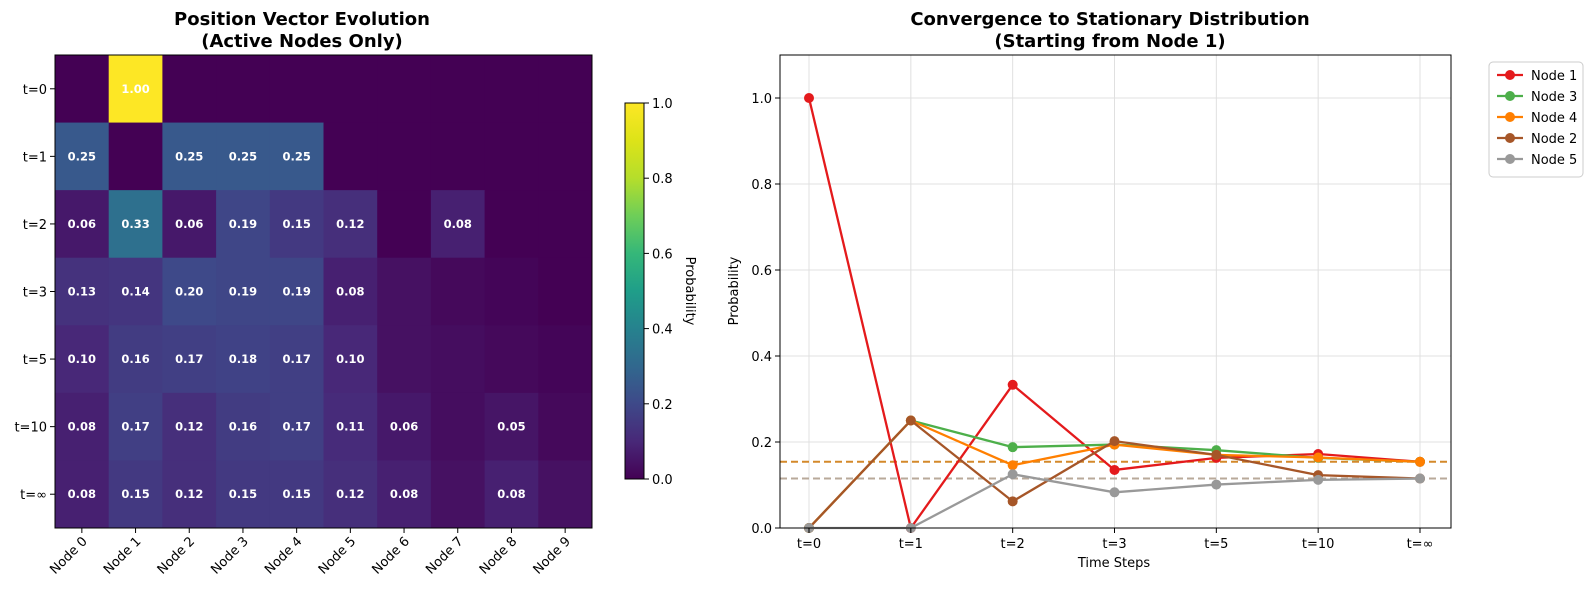 Image resolution: width=1595 pixels, height=590 pixels. What do you see at coordinates (660, 292) in the screenshot?
I see `colorbar: 0.0 0.2 0.4 0.6 0.8 1.0 Probability` at bounding box center [660, 292].